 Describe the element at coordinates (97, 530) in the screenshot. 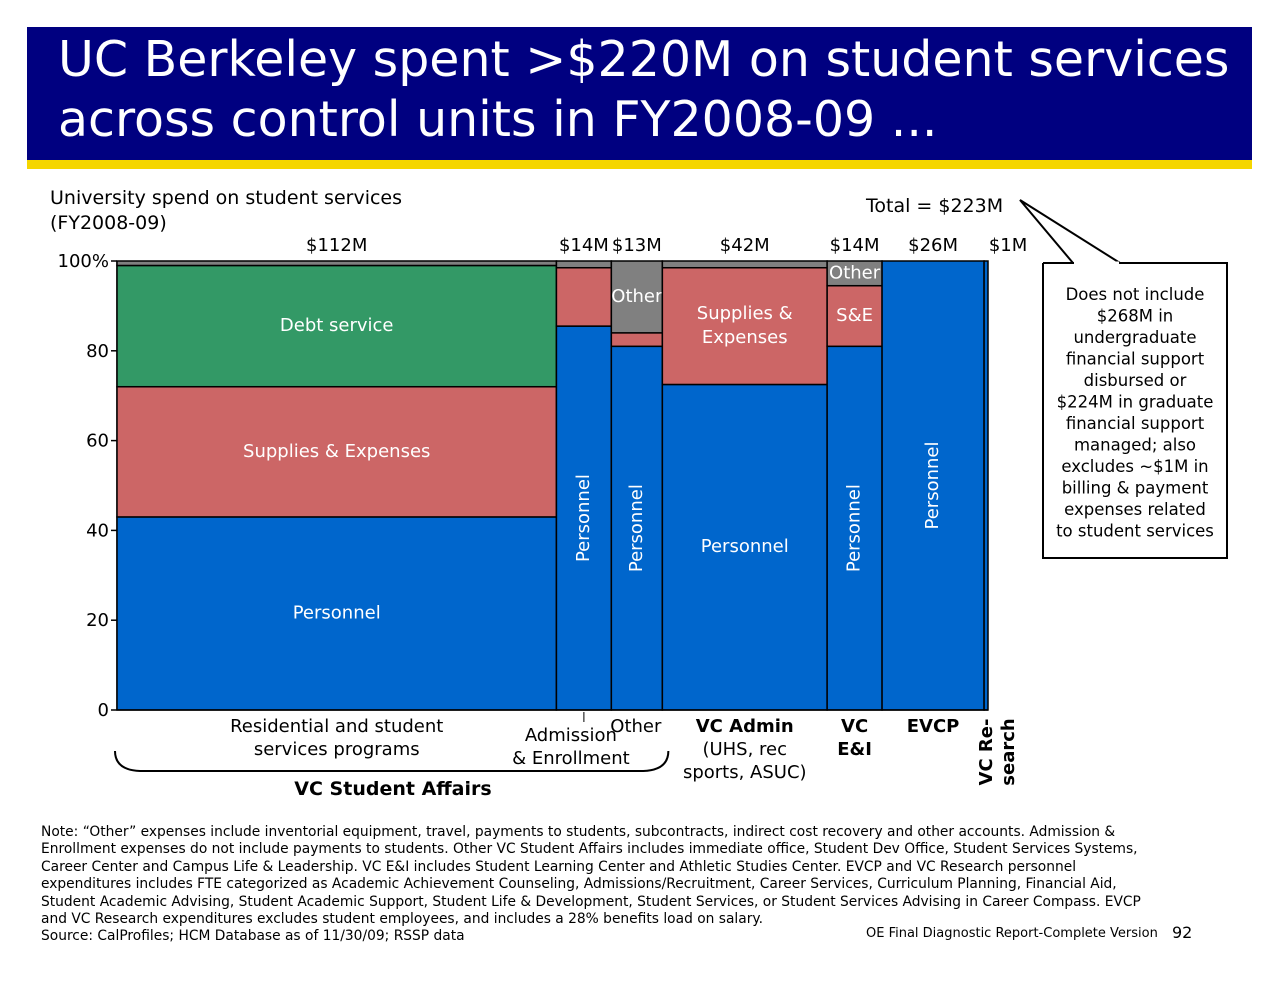

I see `y-tick-label: 40` at that location.